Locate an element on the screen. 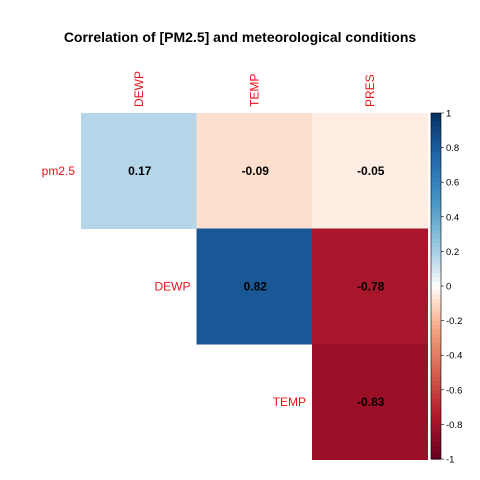 This screenshot has width=480, height=480. cell-value-label: -0.05 is located at coordinates (371, 171).